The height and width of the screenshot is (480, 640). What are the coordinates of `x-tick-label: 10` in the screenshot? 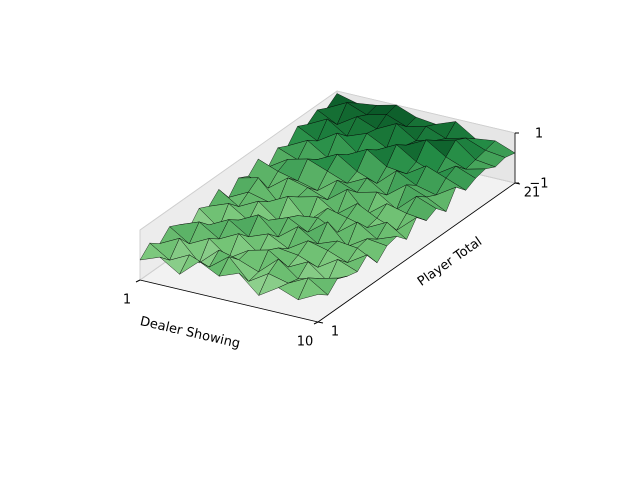 It's located at (305, 342).